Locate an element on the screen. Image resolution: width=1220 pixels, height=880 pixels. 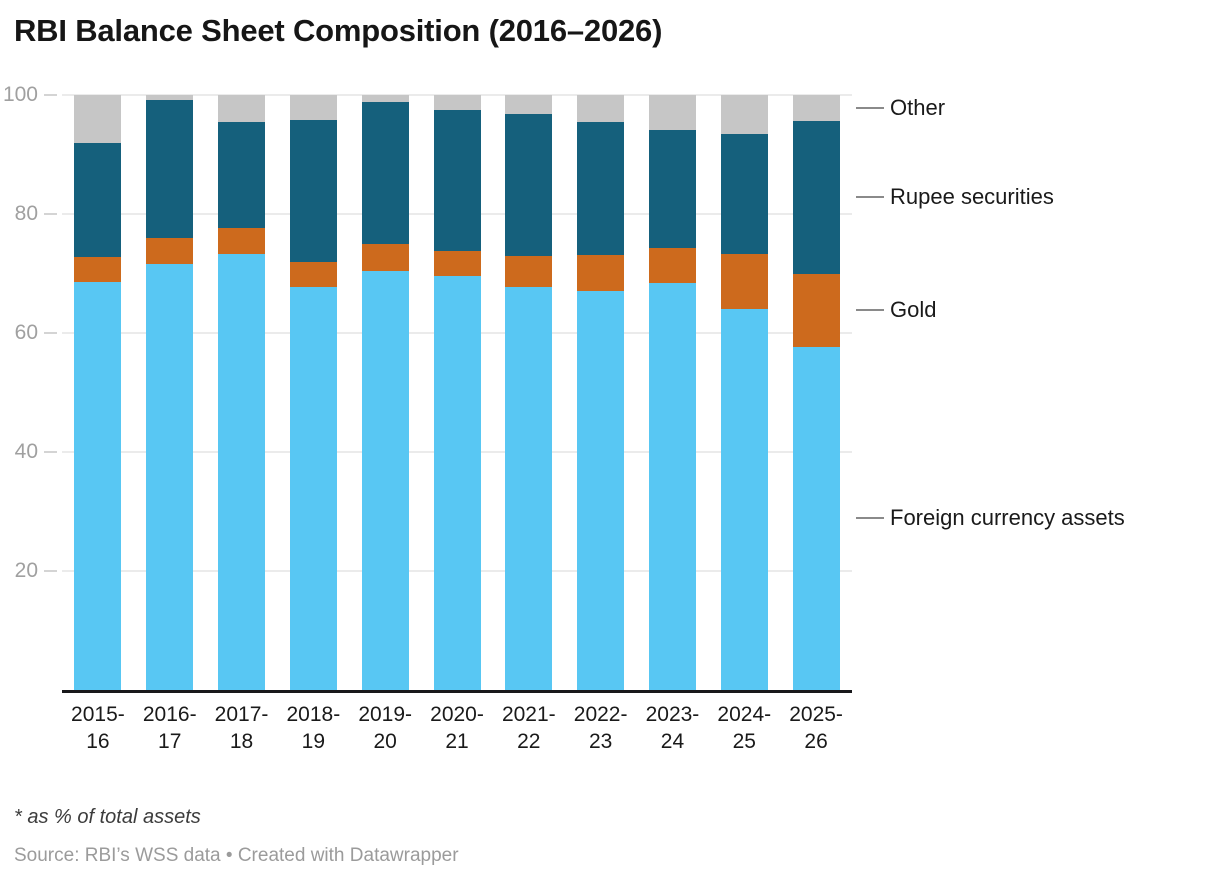
y-axis-label: 60 is located at coordinates (26, 332).